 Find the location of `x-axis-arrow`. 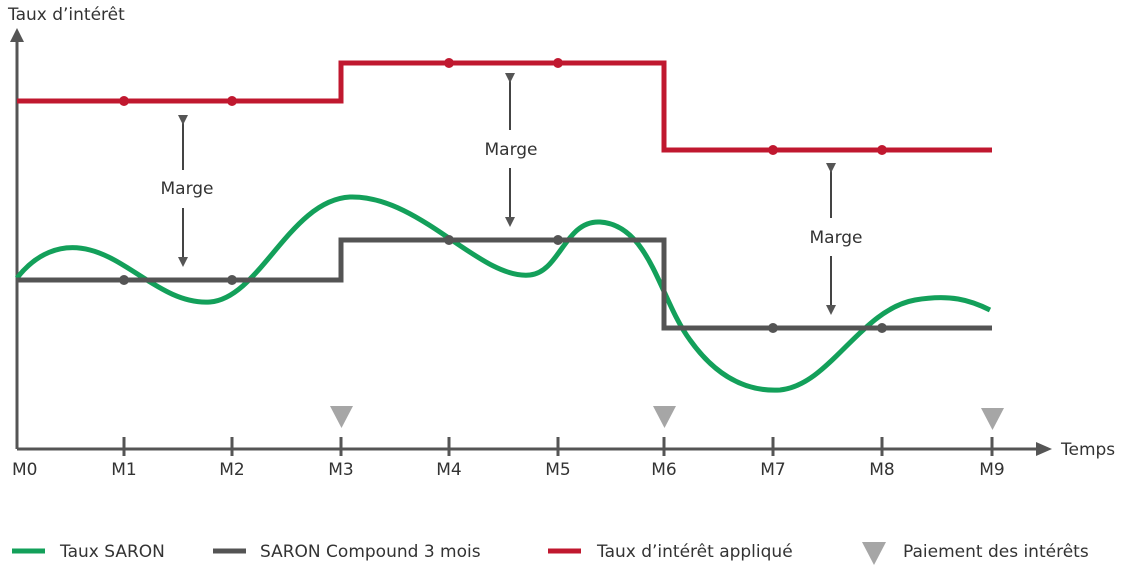

x-axis-arrow is located at coordinates (1044, 449).